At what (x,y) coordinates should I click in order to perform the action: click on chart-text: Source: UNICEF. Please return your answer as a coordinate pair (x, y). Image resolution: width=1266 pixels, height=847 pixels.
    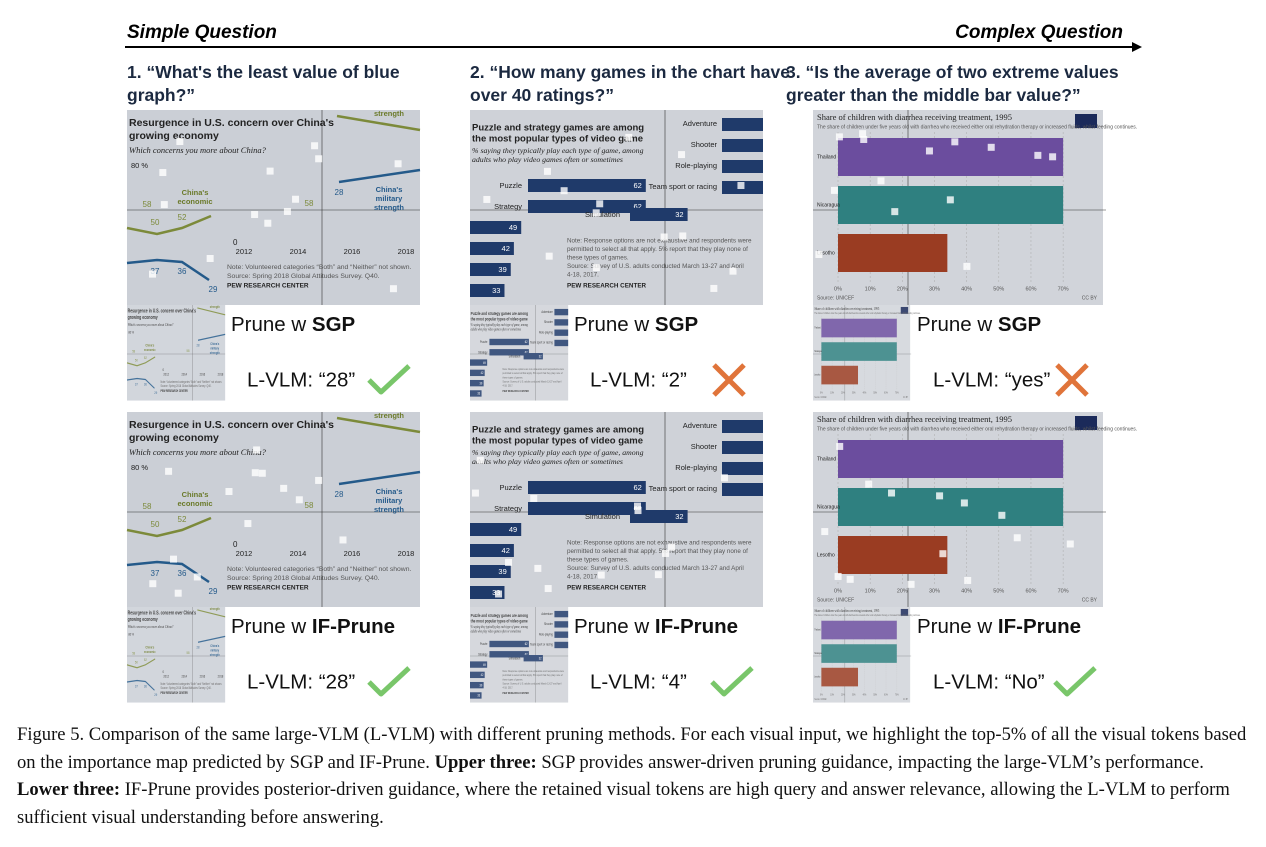
    Looking at the image, I should click on (835, 600).